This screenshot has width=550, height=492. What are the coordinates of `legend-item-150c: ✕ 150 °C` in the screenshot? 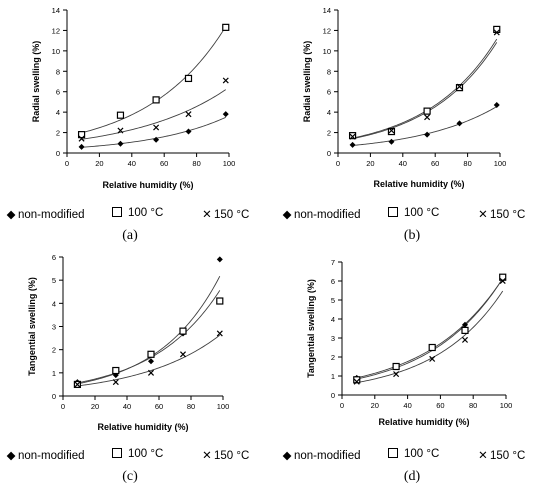 It's located at (224, 455).